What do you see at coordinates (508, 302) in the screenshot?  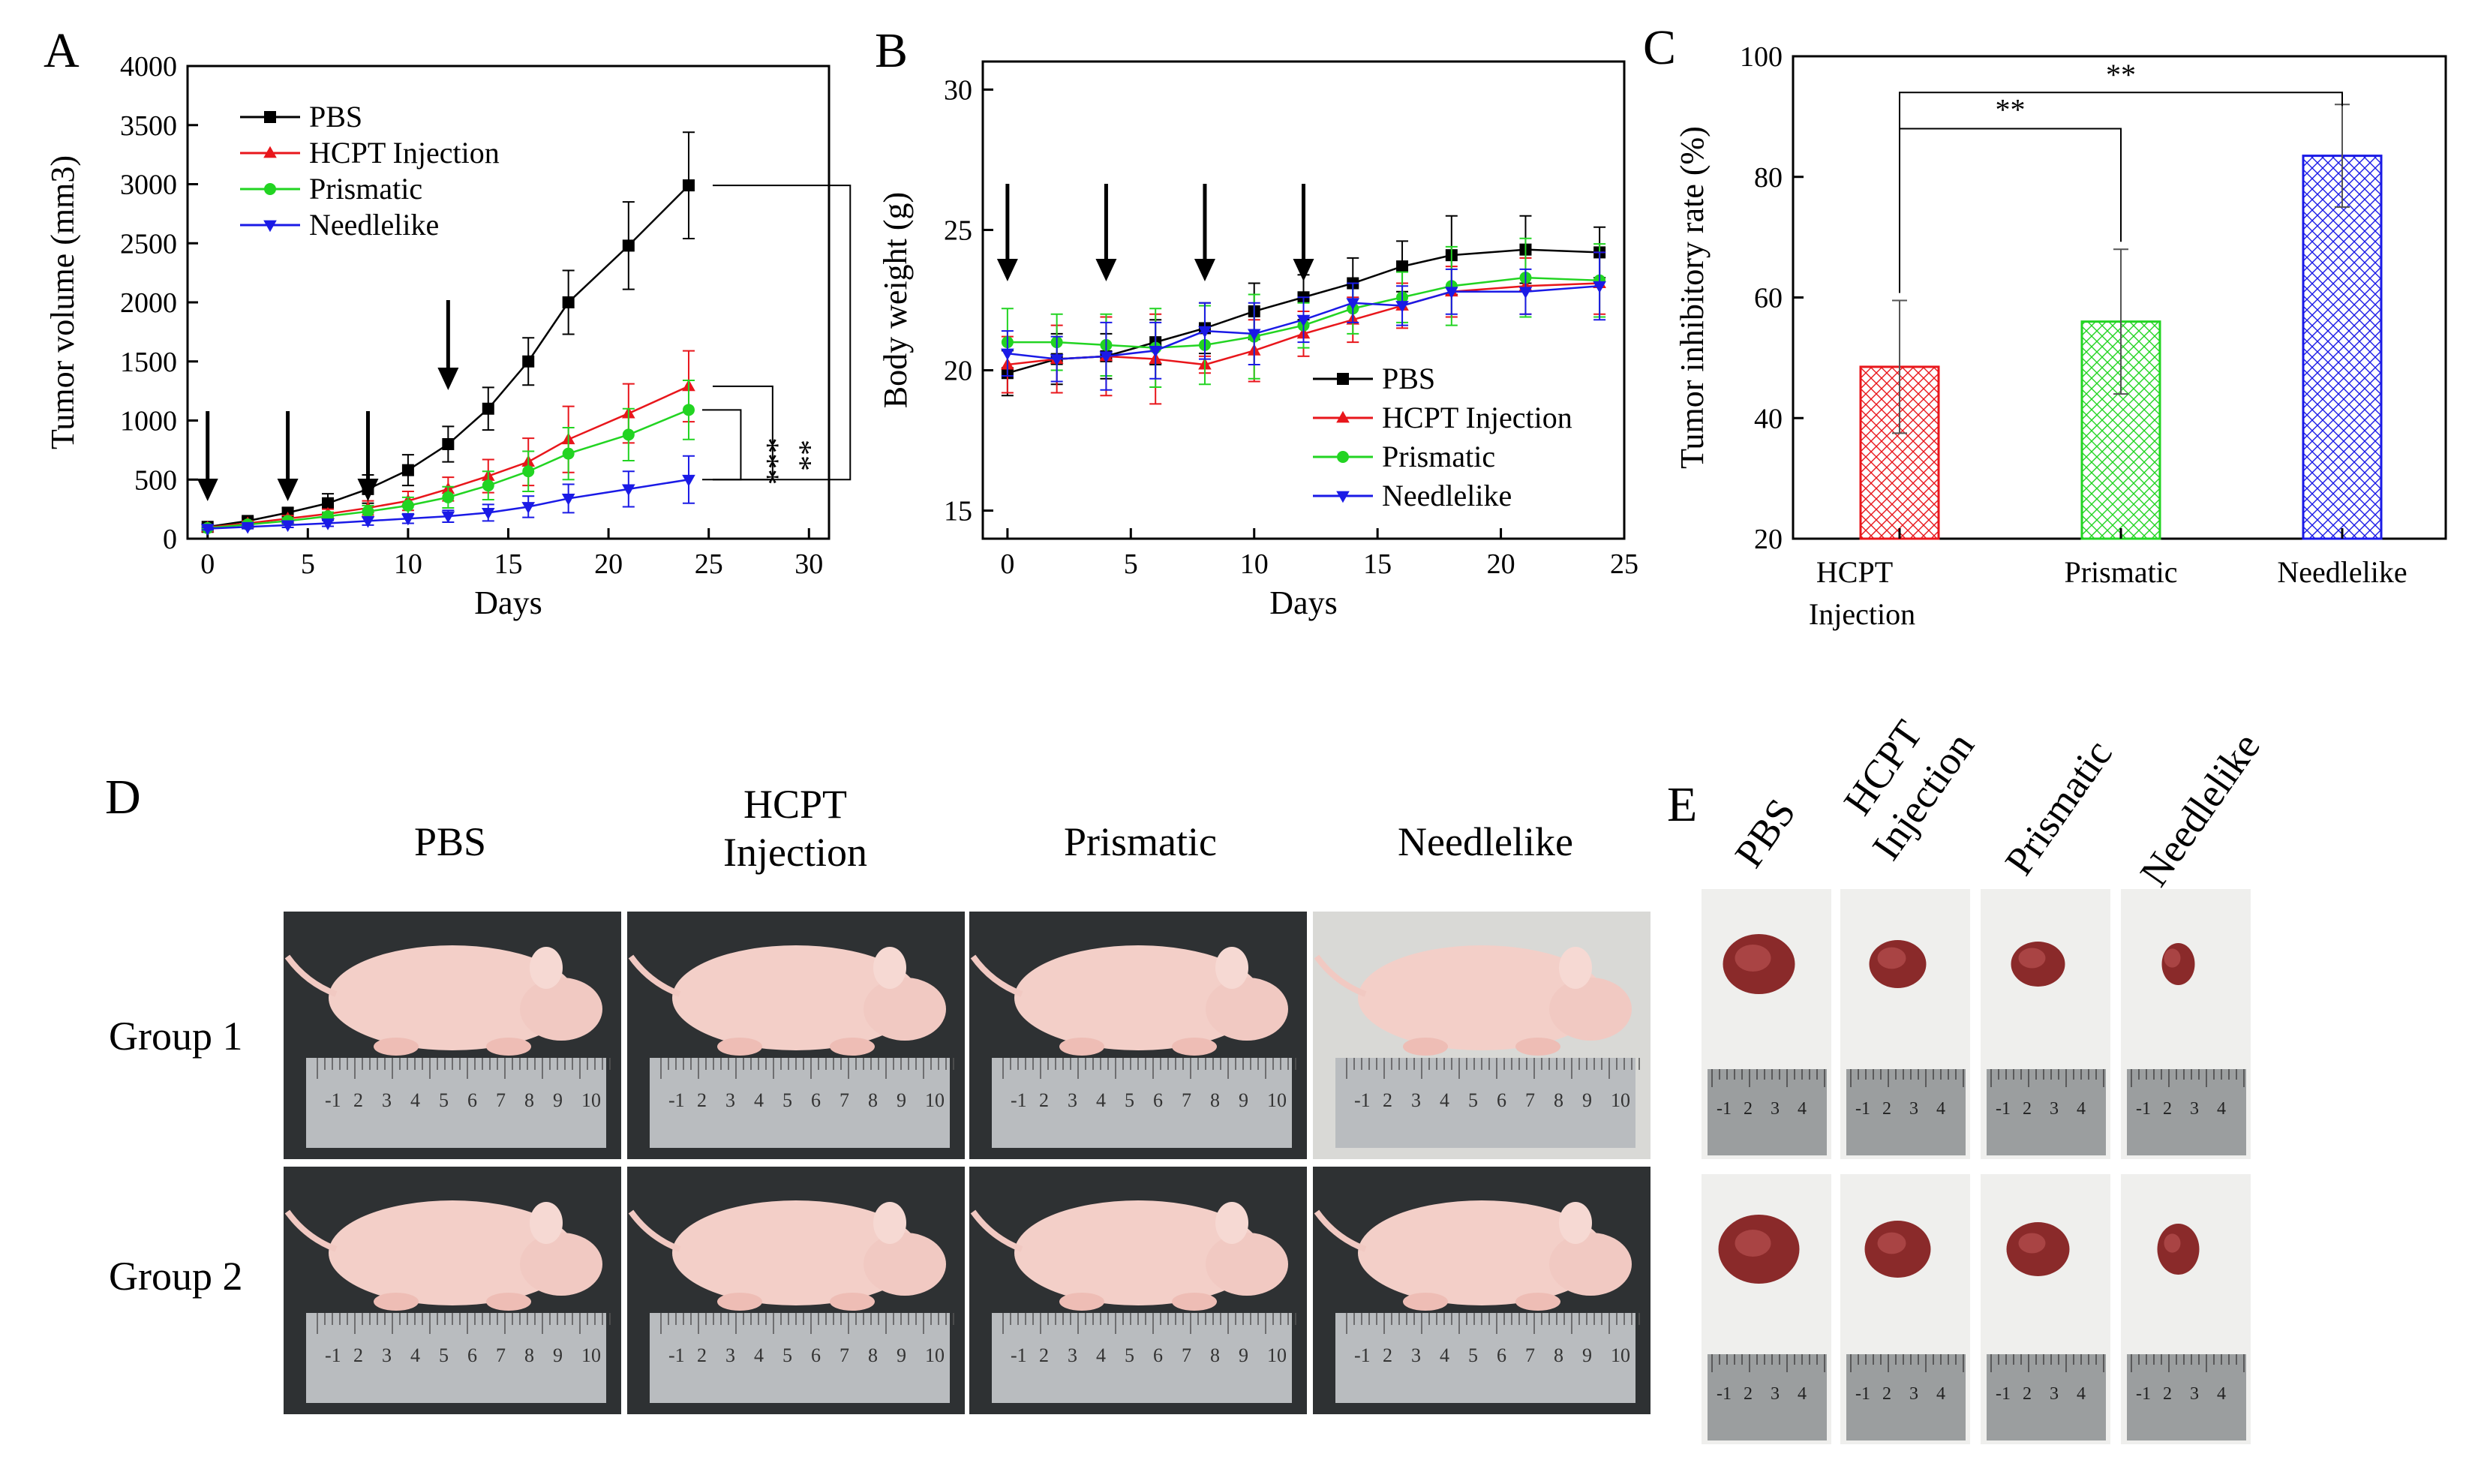 I see `plot-frame` at bounding box center [508, 302].